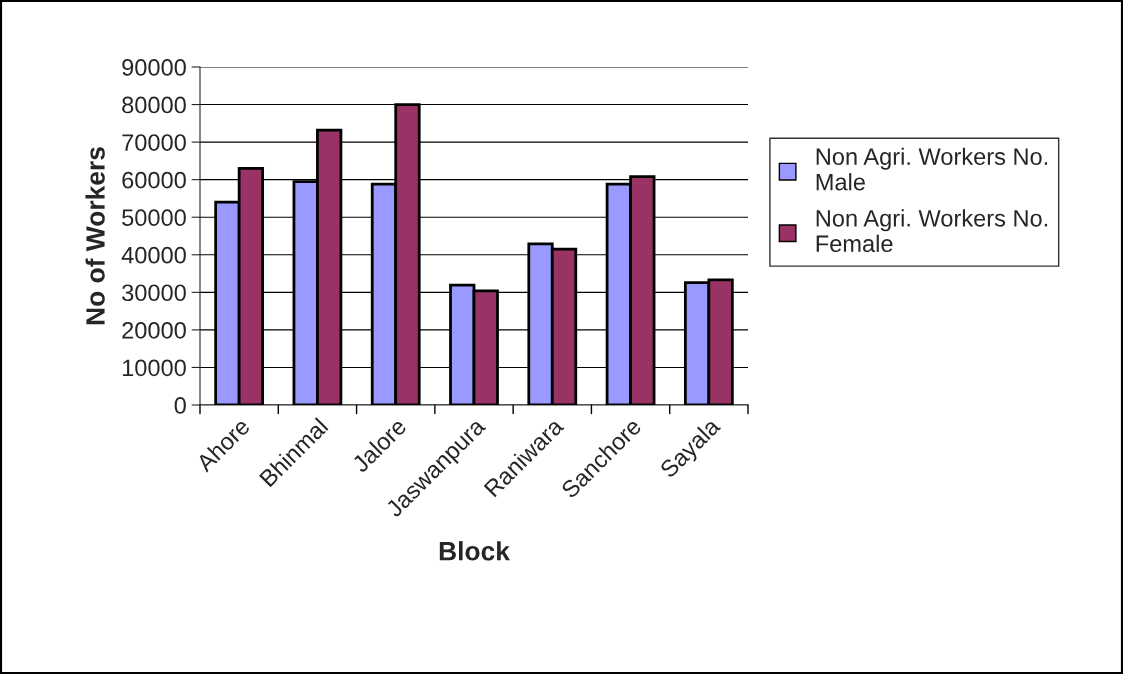 This screenshot has width=1123, height=674. What do you see at coordinates (154, 330) in the screenshot?
I see `y-tick-label: 20000` at bounding box center [154, 330].